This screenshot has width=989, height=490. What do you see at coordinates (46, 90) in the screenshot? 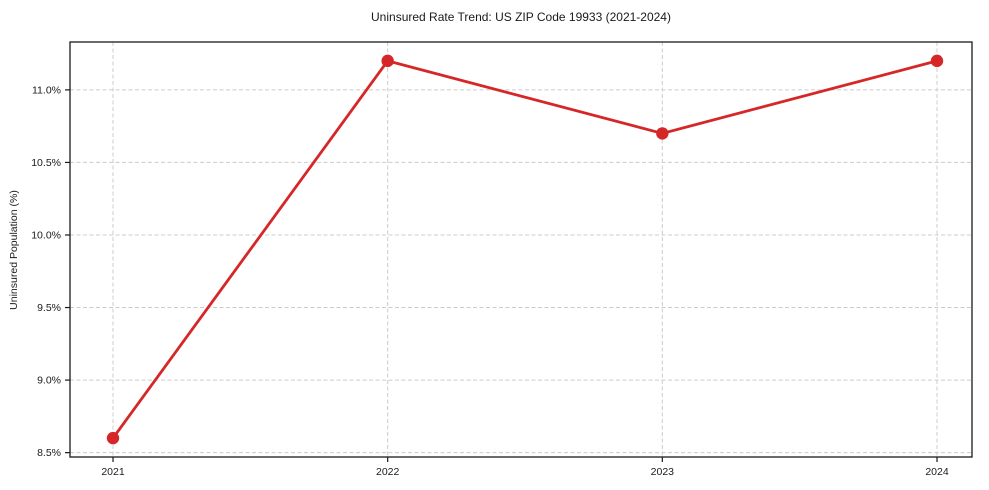
I see `y-tick-label: 11.0%` at bounding box center [46, 90].